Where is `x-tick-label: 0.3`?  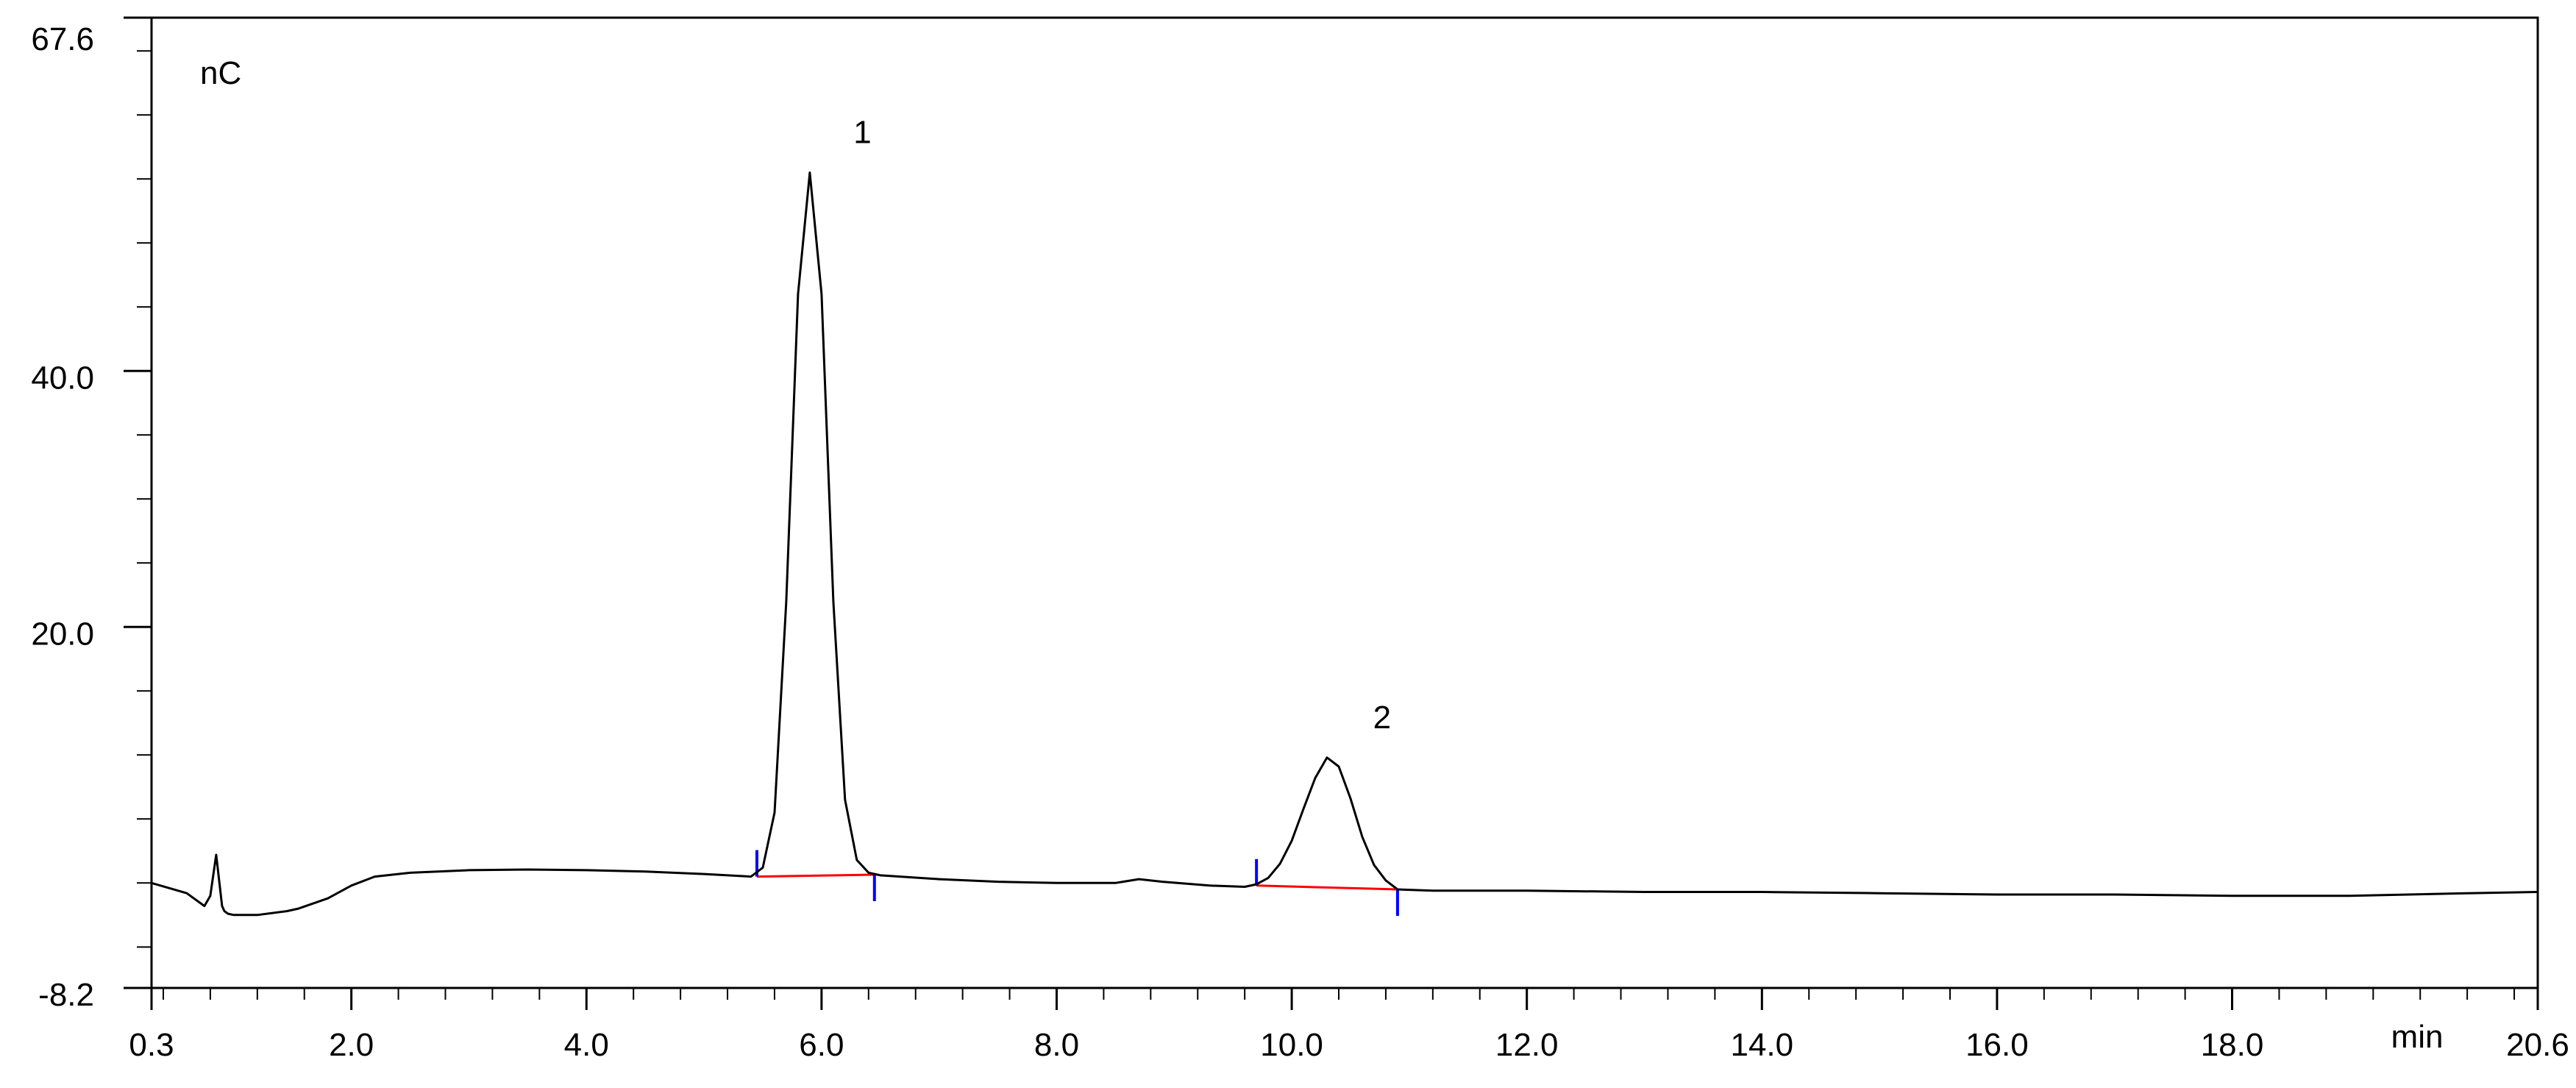
x-tick-label: 0.3 is located at coordinates (151, 1045).